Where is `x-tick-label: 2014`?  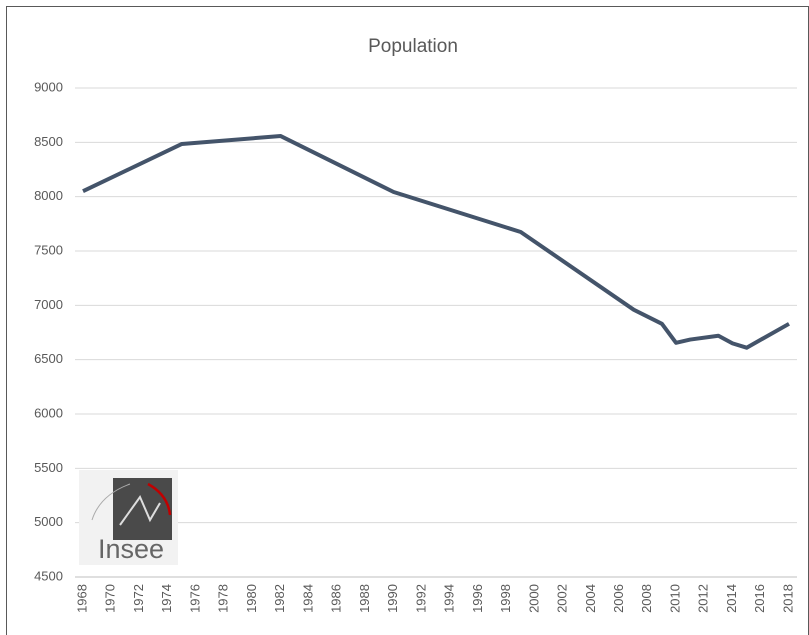
x-tick-label: 2014 is located at coordinates (731, 598).